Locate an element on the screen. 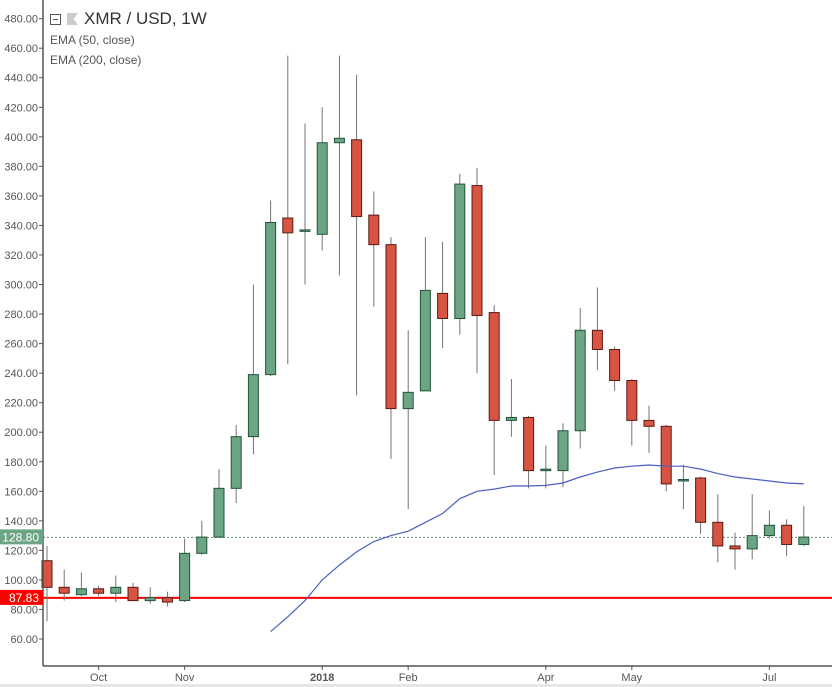 The width and height of the screenshot is (832, 687). y-tick-label: 120.00 is located at coordinates (21, 551).